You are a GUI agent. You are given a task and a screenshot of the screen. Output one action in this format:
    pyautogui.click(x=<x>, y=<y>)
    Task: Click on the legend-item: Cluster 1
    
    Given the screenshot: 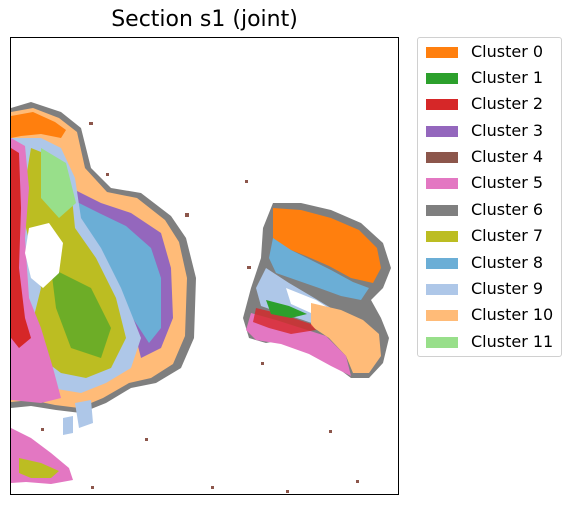 What is the action you would take?
    pyautogui.click(x=484, y=78)
    